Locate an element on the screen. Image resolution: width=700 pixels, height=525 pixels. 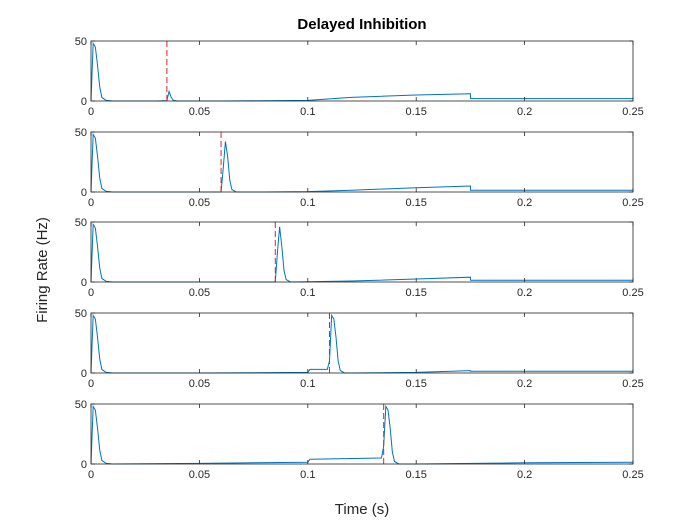
subplot-2: 0 0.05 0.1 0.15 0.2 0.25 0 50 is located at coordinates (359, 168).